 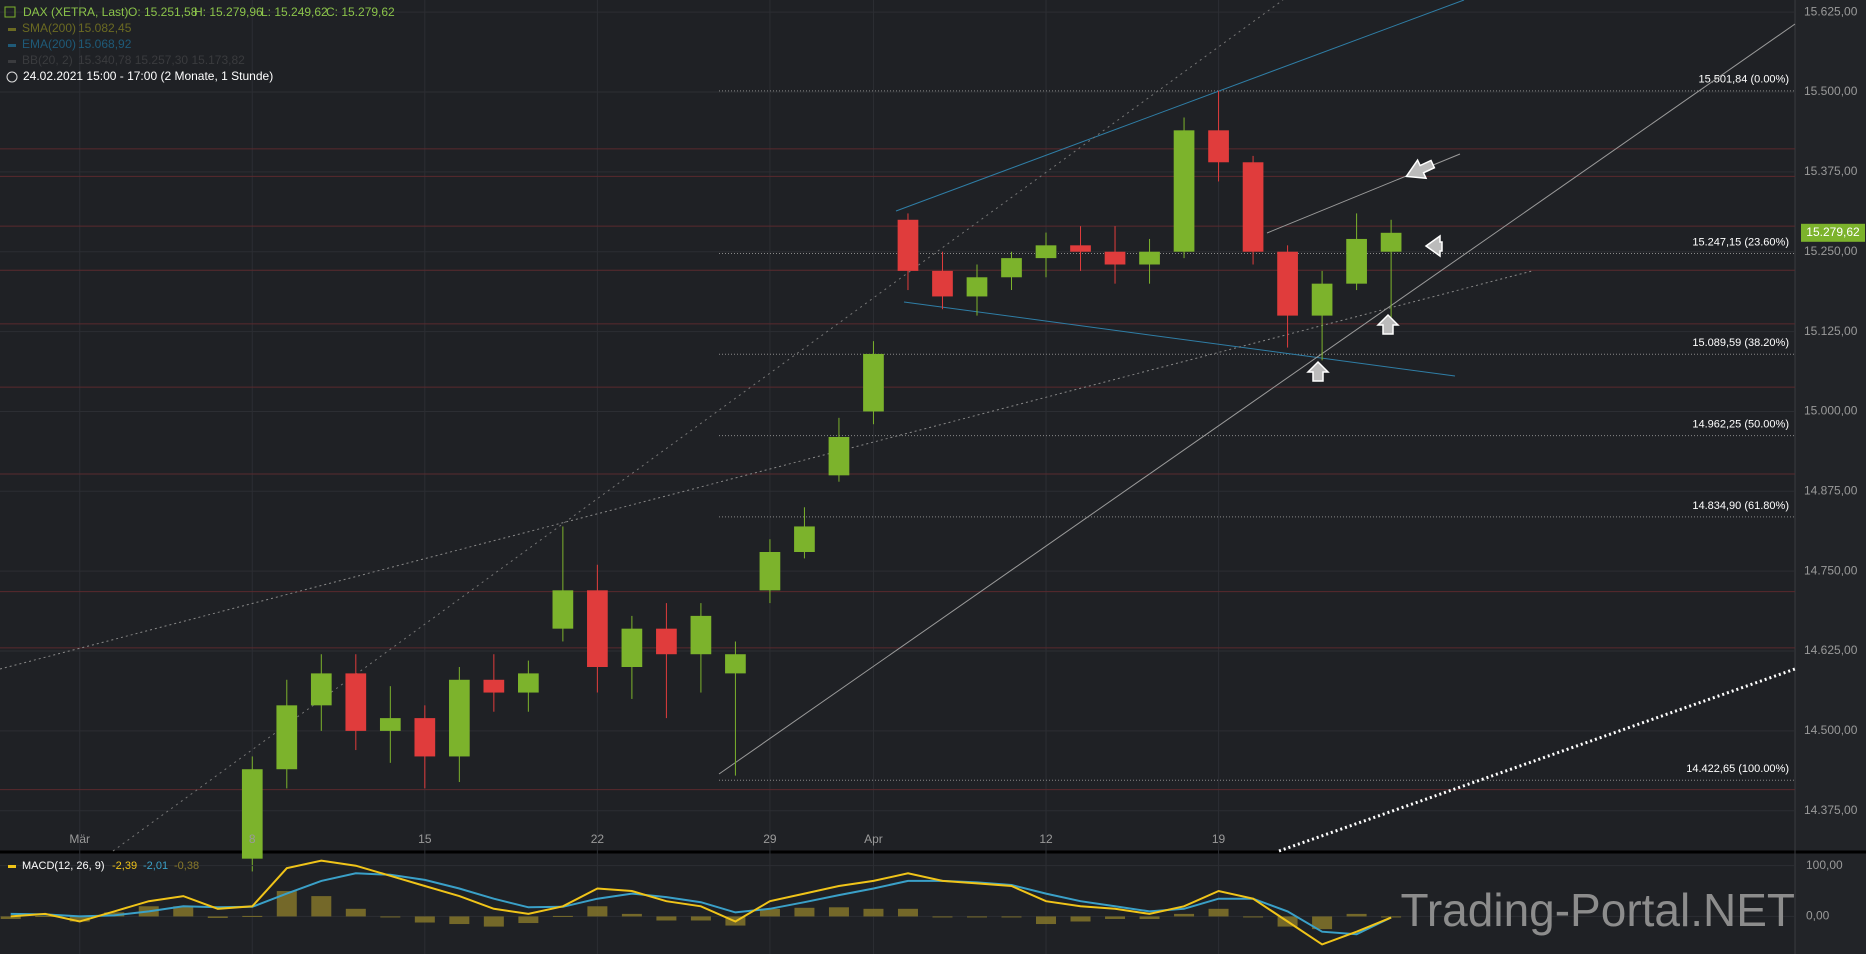 I want to click on x-tick-label: 12, so click(x=1046, y=839).